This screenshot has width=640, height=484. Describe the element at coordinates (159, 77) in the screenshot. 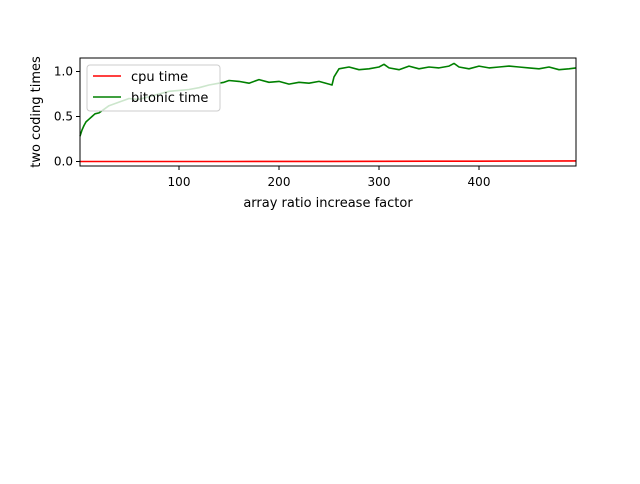

I see `legend-label-cpu-time: cpu time` at that location.